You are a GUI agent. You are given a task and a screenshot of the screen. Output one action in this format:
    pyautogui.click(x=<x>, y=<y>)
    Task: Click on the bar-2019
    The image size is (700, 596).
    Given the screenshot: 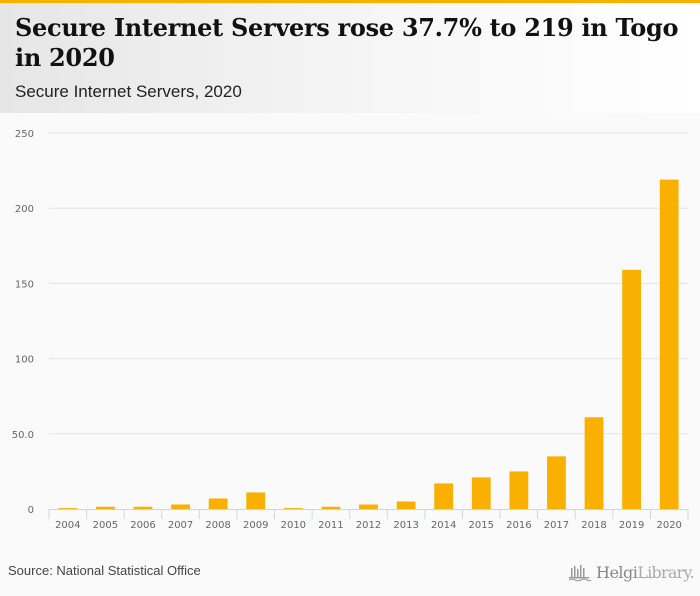 What is the action you would take?
    pyautogui.click(x=632, y=389)
    